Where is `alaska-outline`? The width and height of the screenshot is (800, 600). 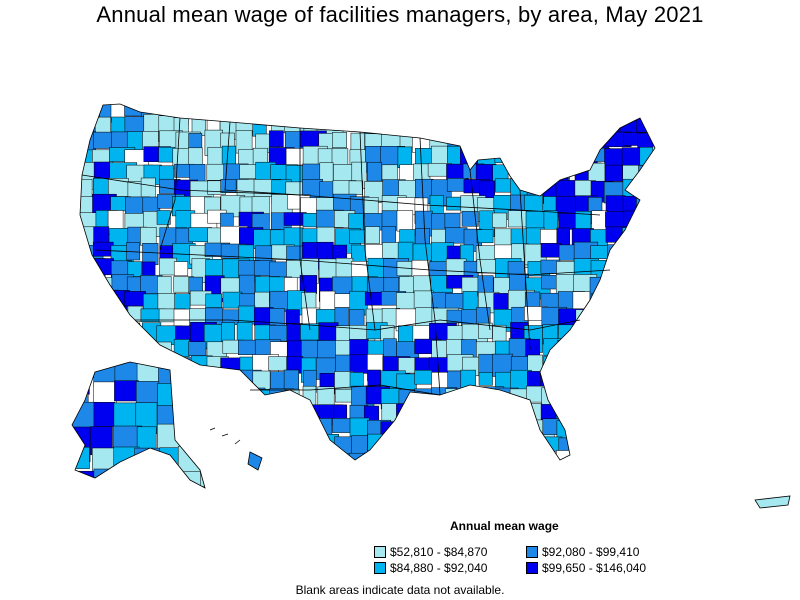
alaska-outline is located at coordinates (138, 425).